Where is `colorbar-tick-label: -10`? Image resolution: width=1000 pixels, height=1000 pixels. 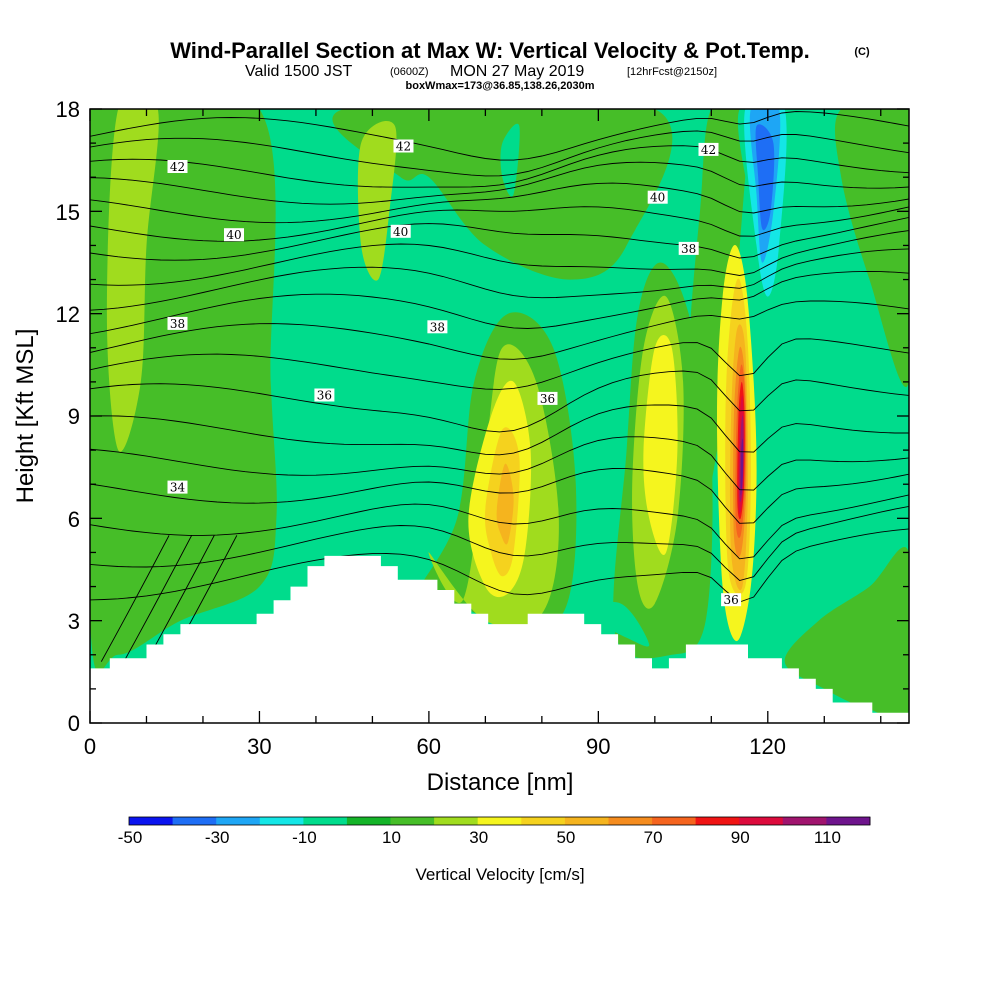
colorbar-tick-label: -10 is located at coordinates (304, 837).